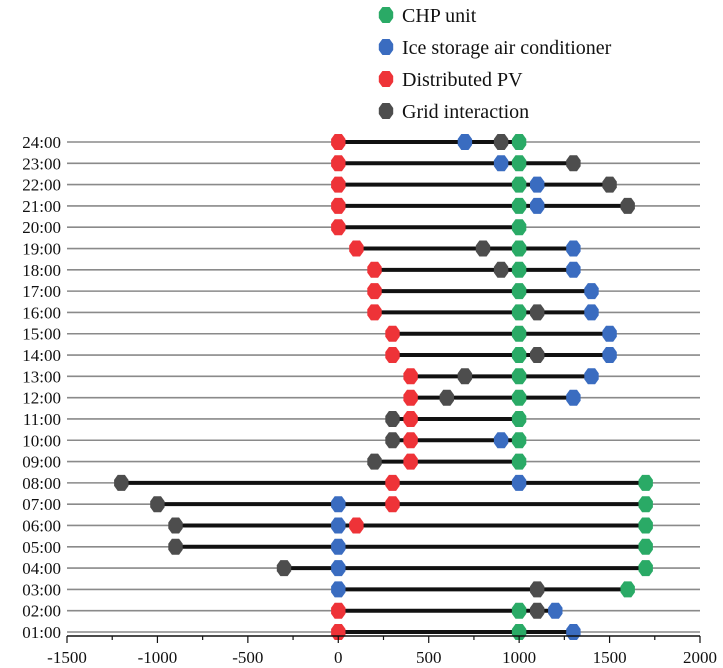  I want to click on x-tick-label: 500, so click(429, 657).